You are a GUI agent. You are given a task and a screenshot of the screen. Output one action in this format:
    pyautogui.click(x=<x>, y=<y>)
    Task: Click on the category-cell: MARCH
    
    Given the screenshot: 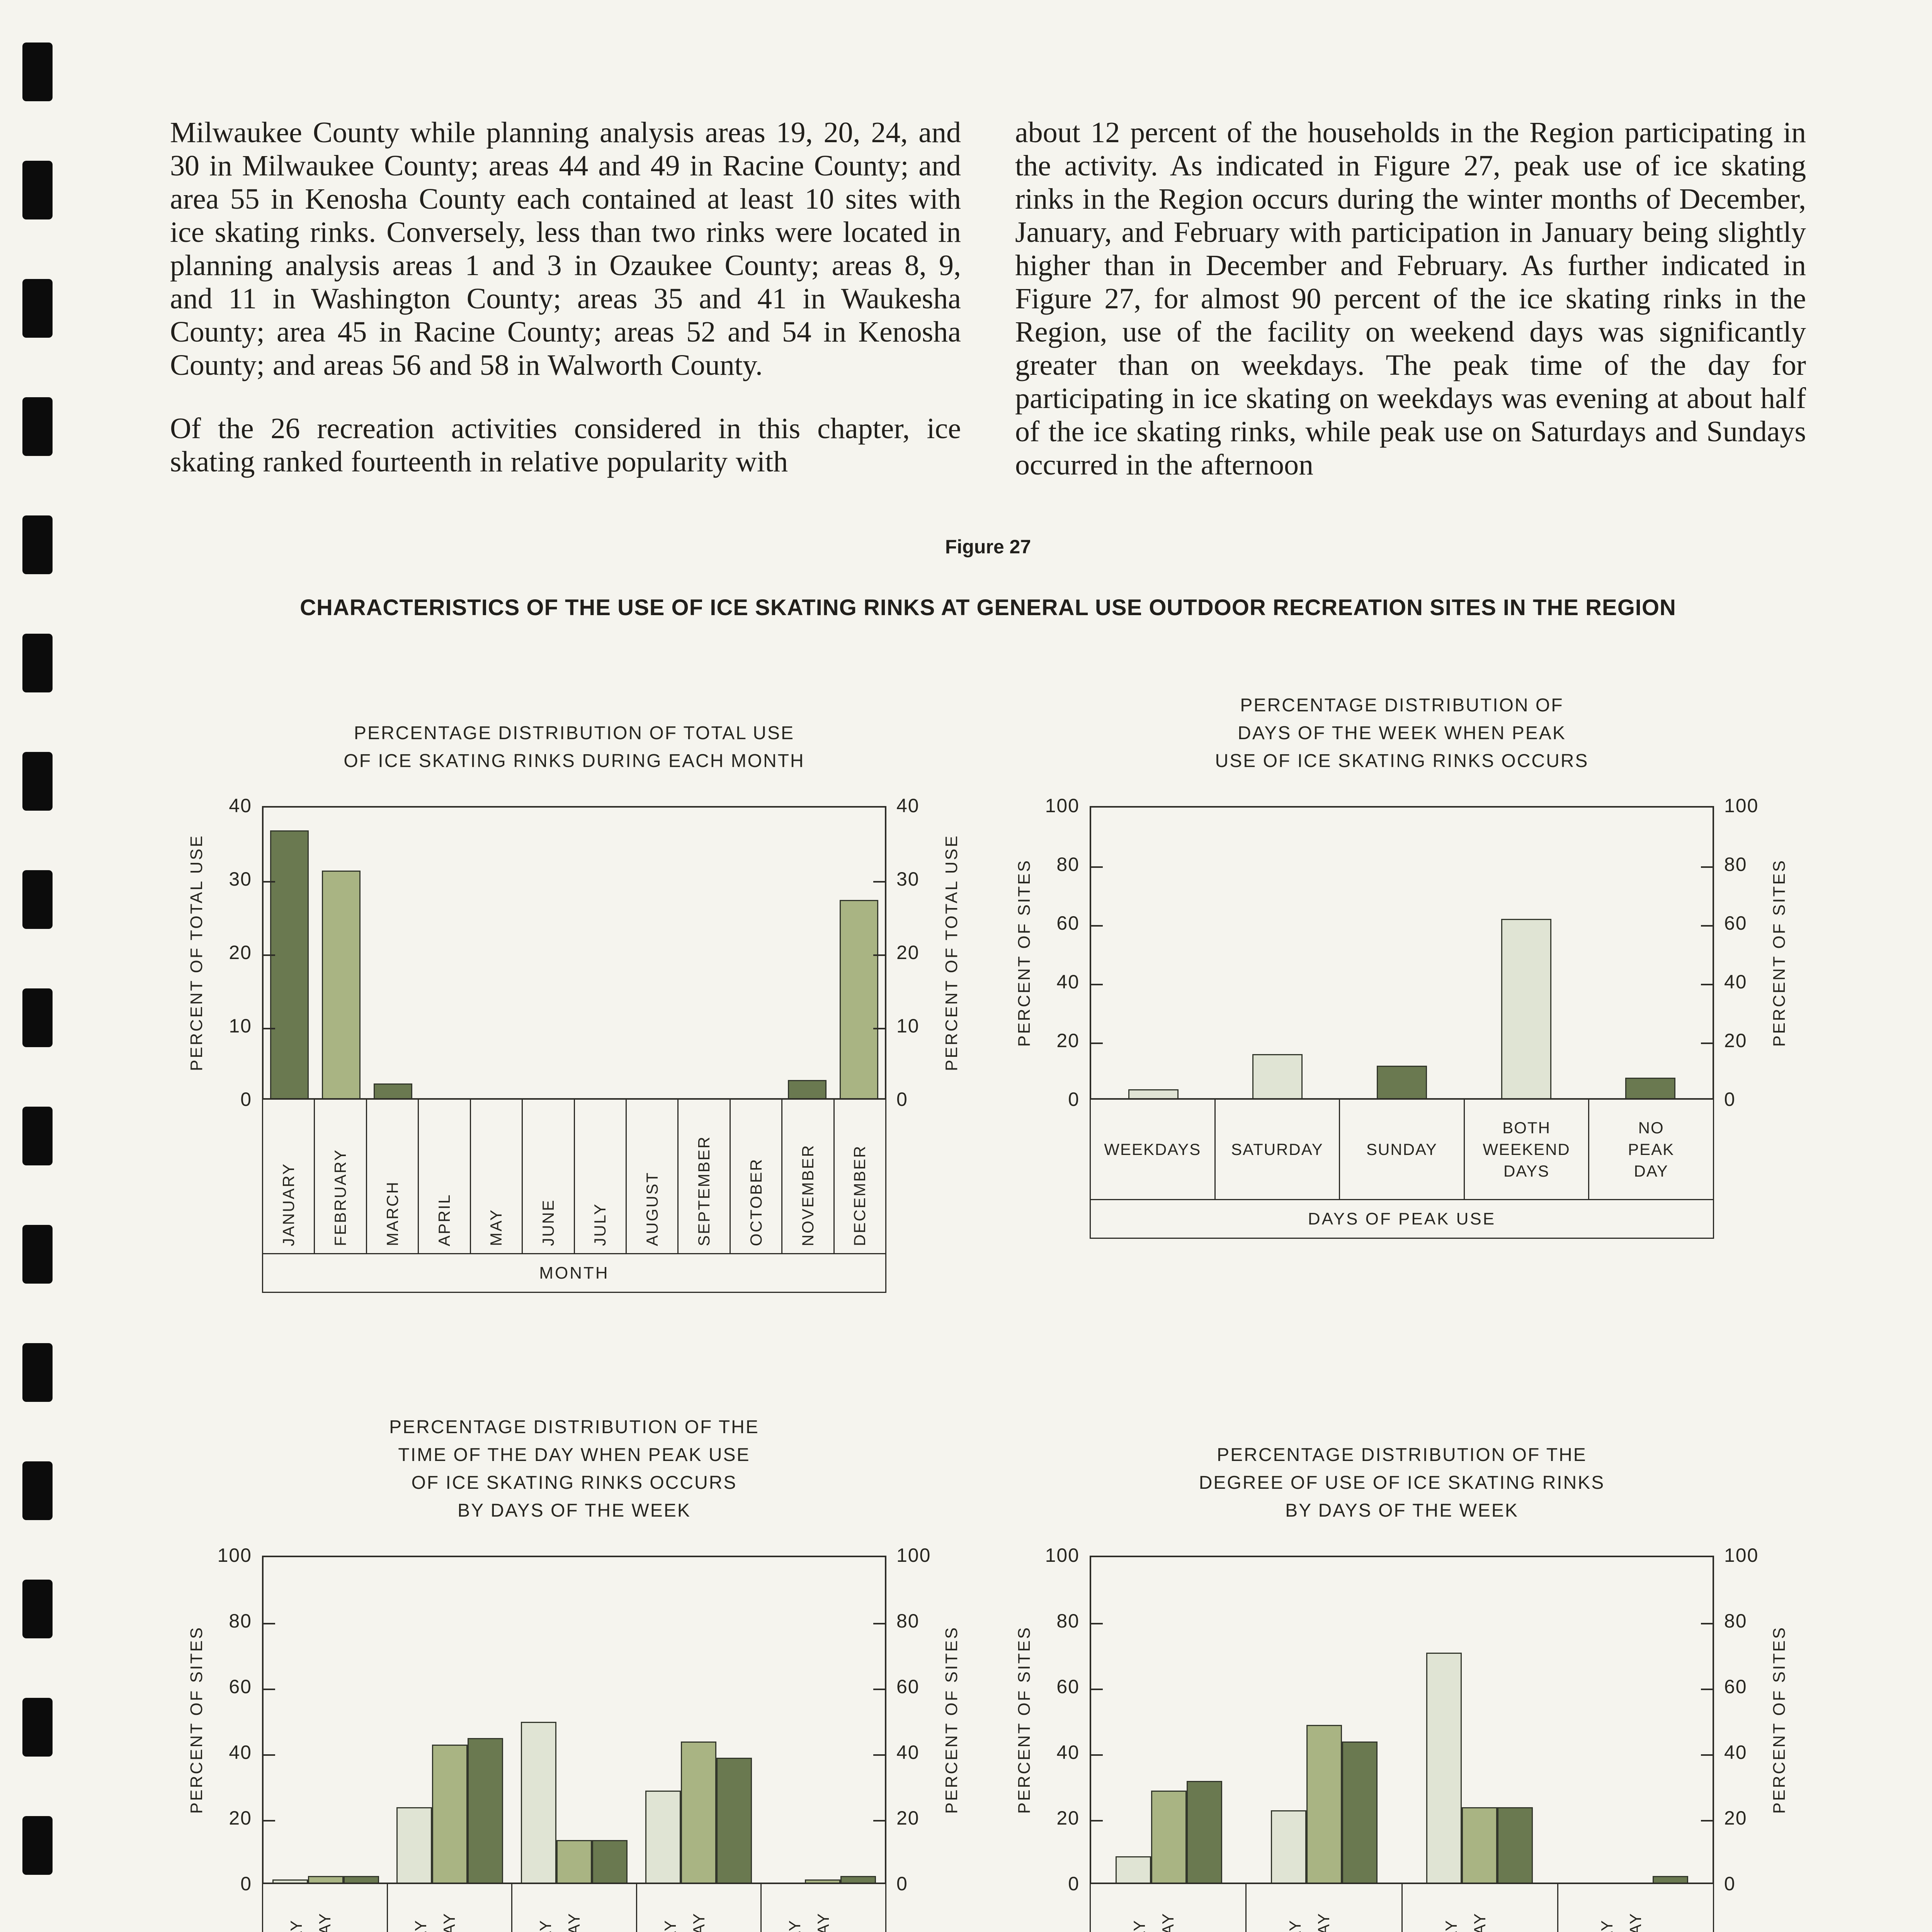 What is the action you would take?
    pyautogui.click(x=392, y=1177)
    